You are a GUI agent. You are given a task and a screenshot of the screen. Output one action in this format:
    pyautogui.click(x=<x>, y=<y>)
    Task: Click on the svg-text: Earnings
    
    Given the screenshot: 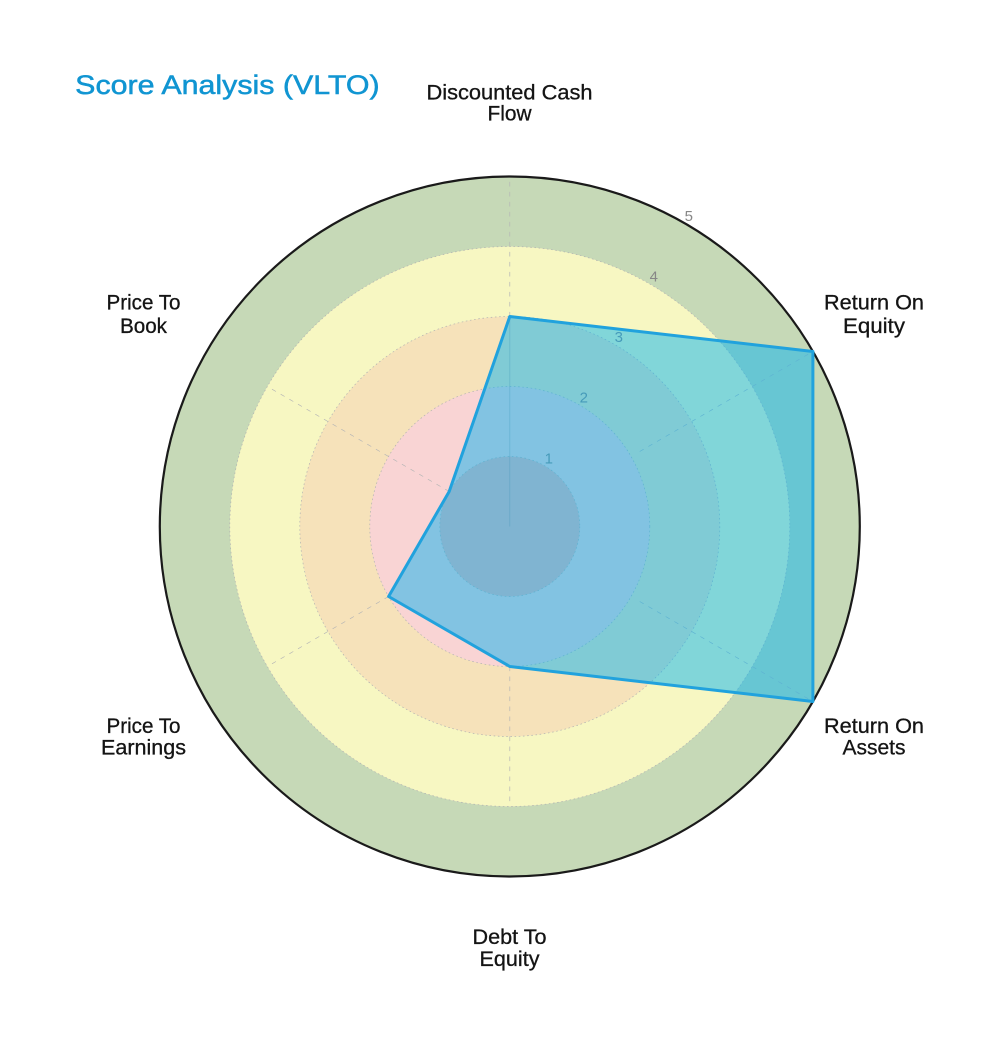 What is the action you would take?
    pyautogui.click(x=143, y=747)
    